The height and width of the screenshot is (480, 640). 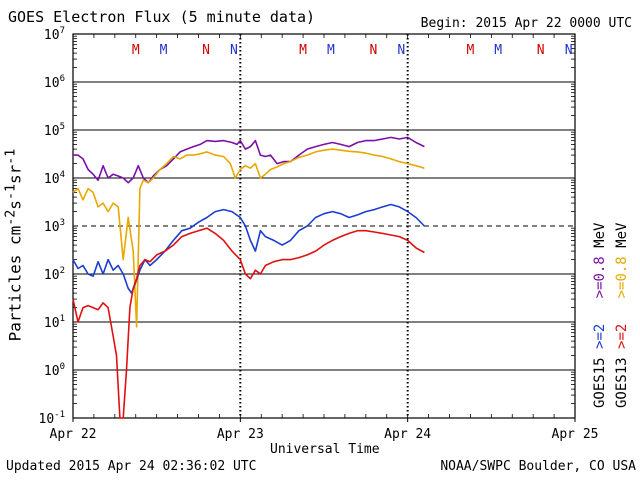 I want to click on x-tick-label: Apr 23, so click(x=240, y=434).